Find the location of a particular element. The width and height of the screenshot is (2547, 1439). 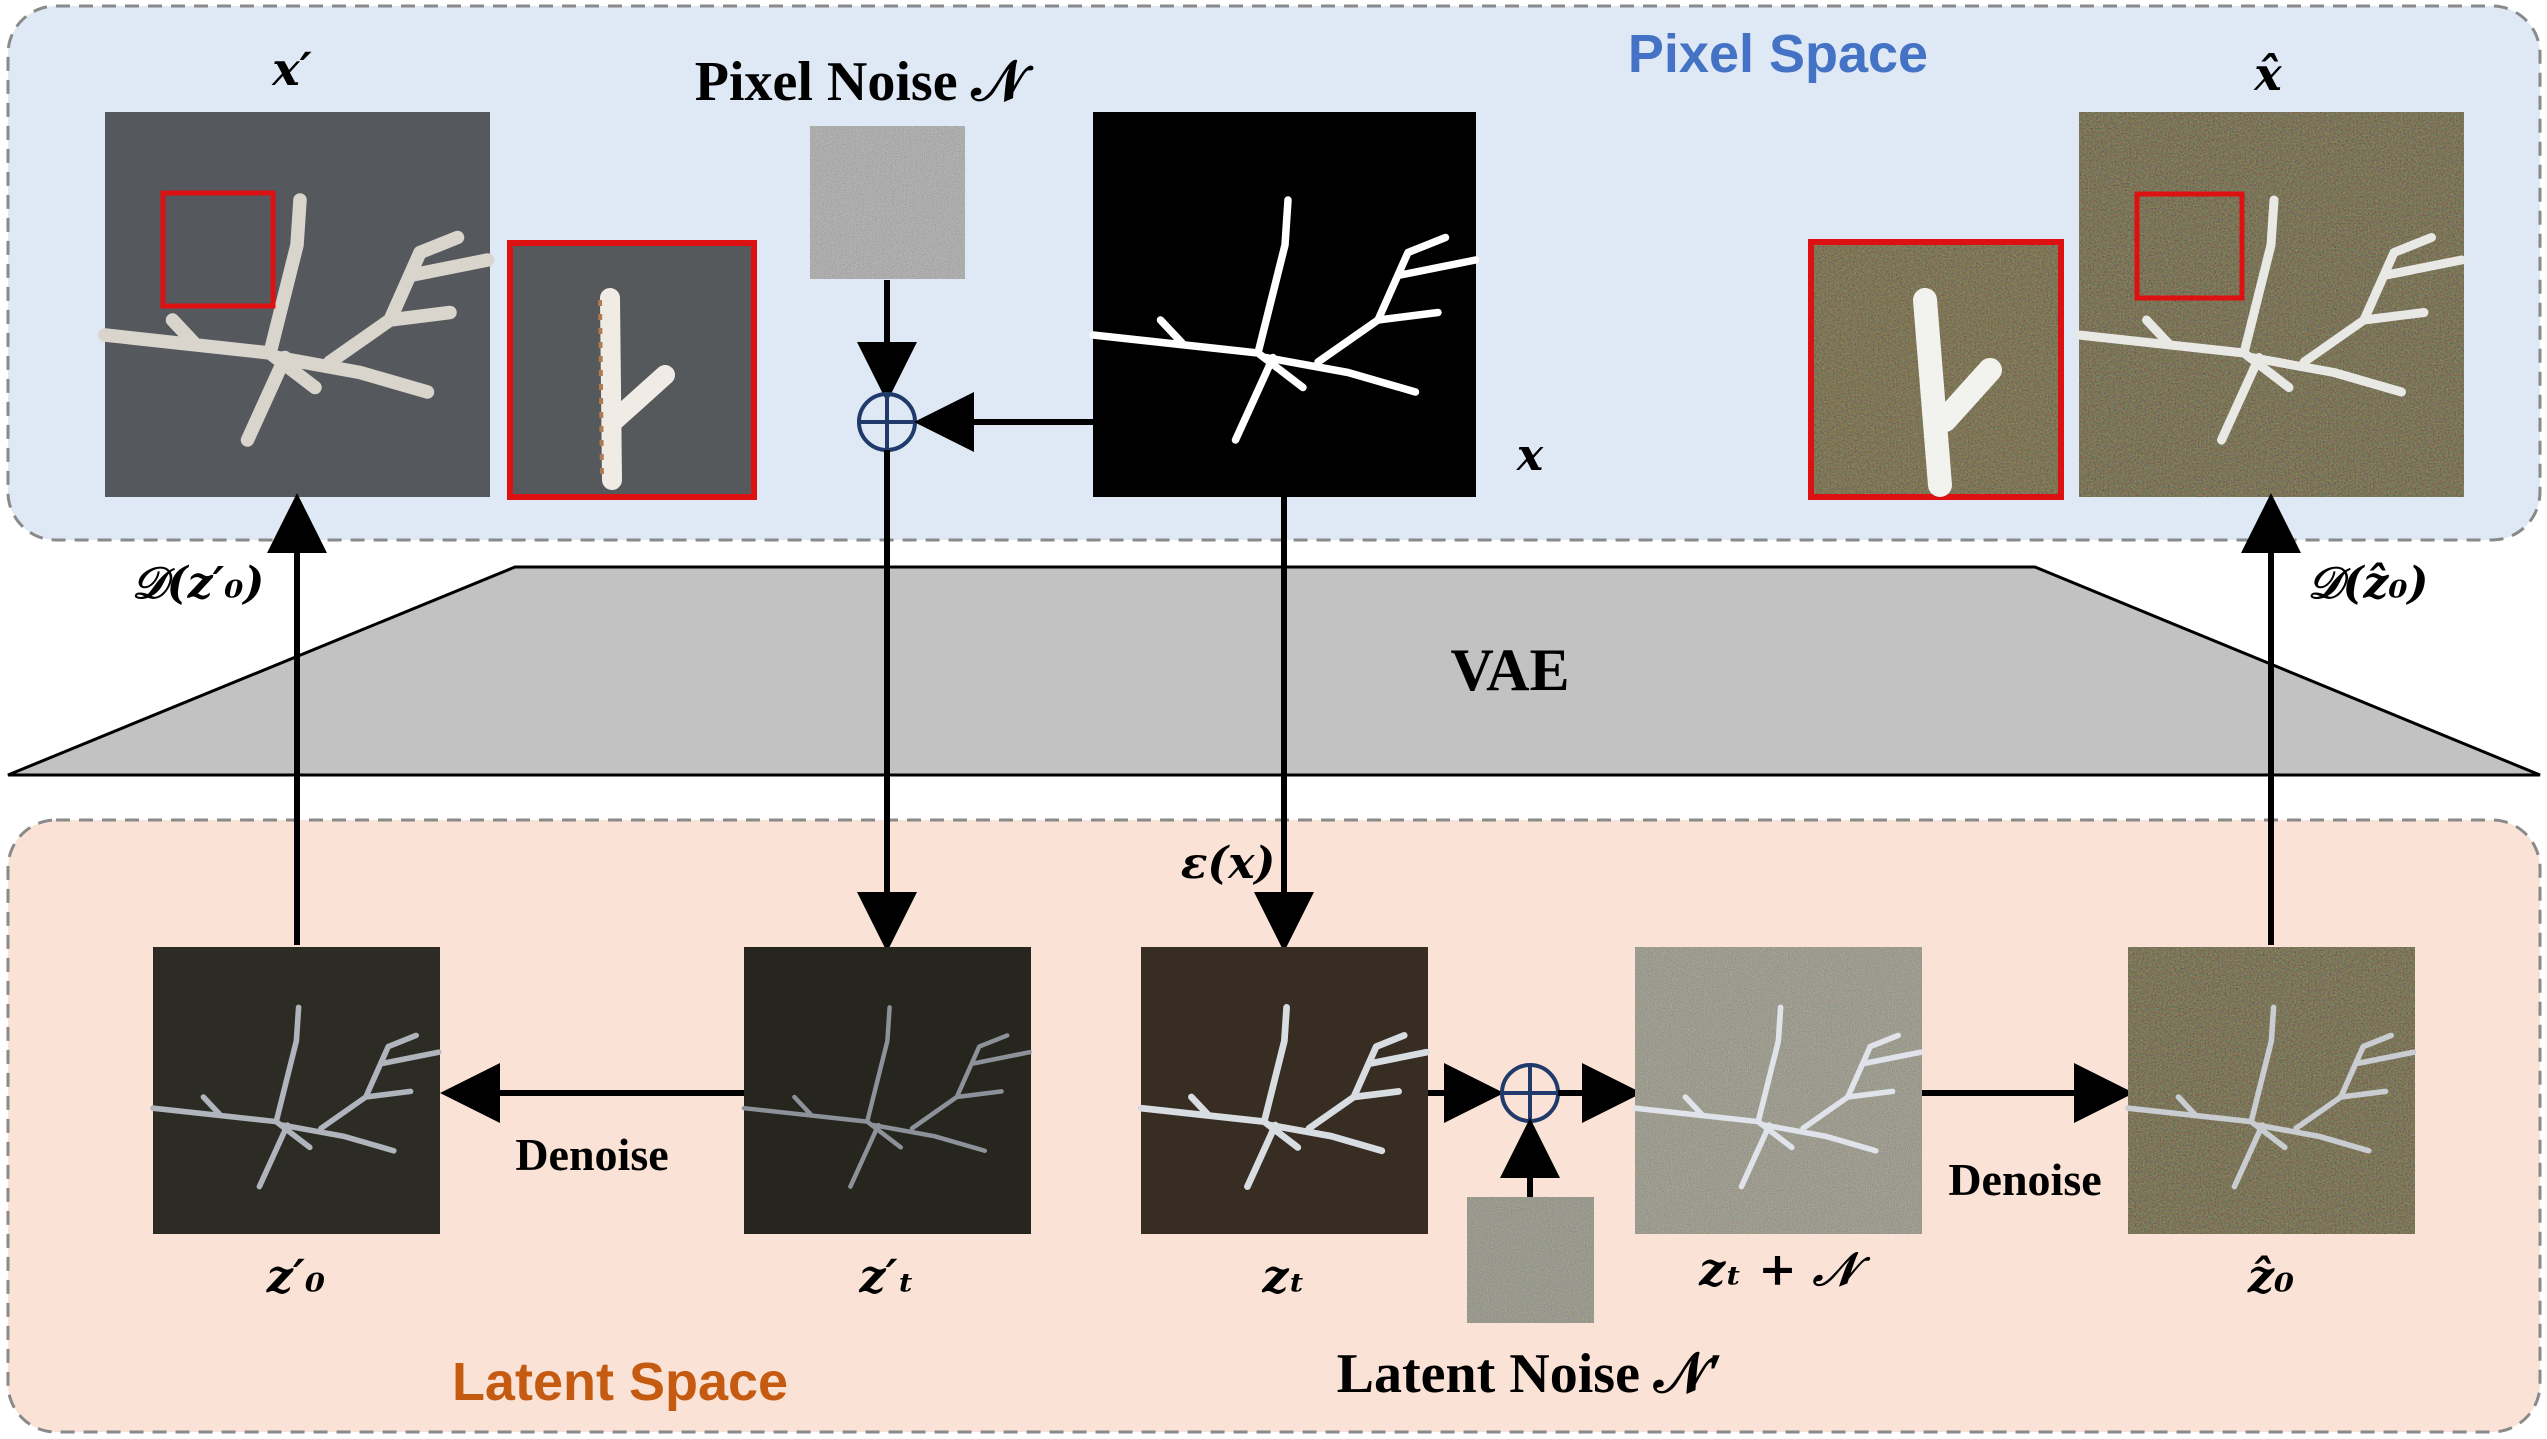

latent-noise-label: Latent Noise 𝒩′ is located at coordinates (1530, 1374).